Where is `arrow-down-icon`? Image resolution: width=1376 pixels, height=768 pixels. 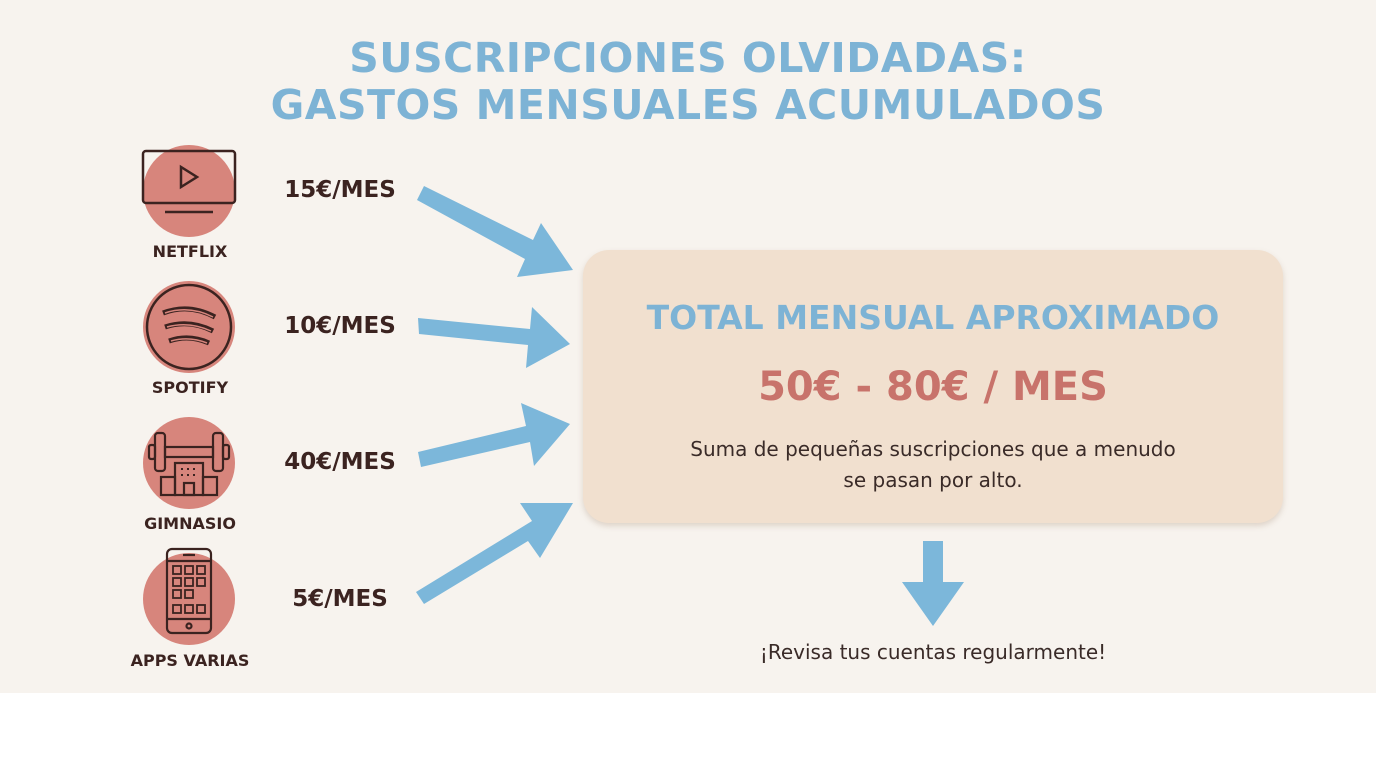
arrow-down-icon is located at coordinates (933, 583).